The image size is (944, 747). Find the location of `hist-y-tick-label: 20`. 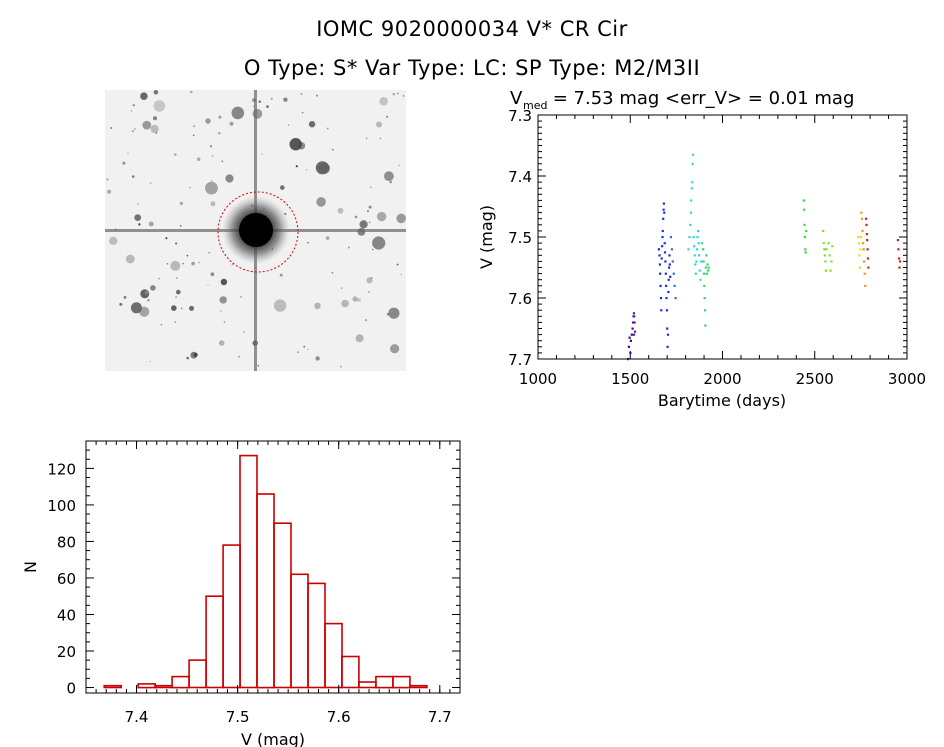

hist-y-tick-label: 20 is located at coordinates (66, 652).